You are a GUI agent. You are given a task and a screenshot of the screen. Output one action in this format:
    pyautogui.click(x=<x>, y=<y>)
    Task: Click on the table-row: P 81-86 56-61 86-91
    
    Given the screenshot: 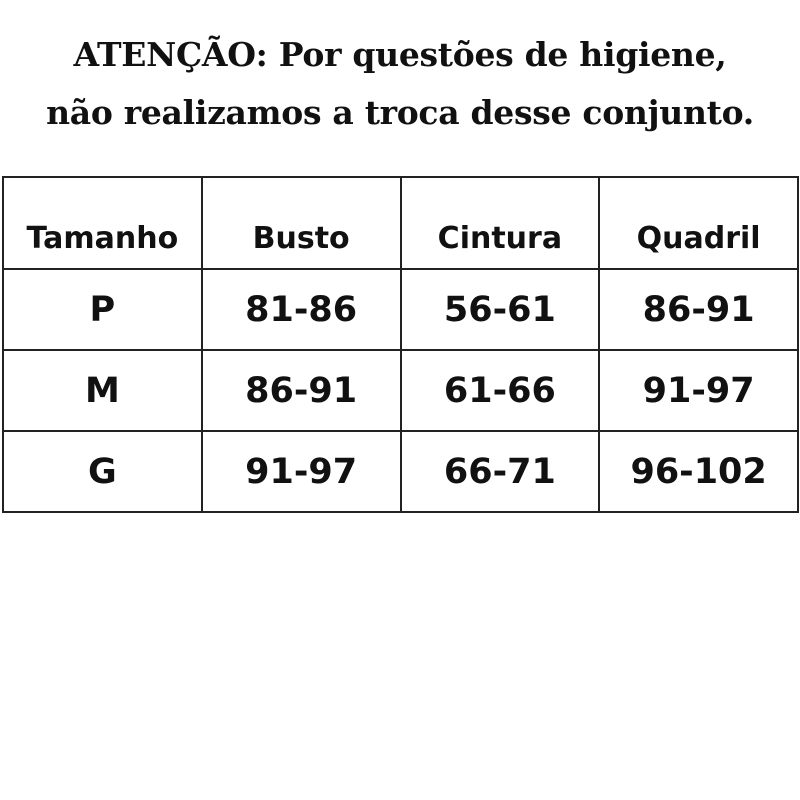 What is the action you would take?
    pyautogui.click(x=400, y=309)
    